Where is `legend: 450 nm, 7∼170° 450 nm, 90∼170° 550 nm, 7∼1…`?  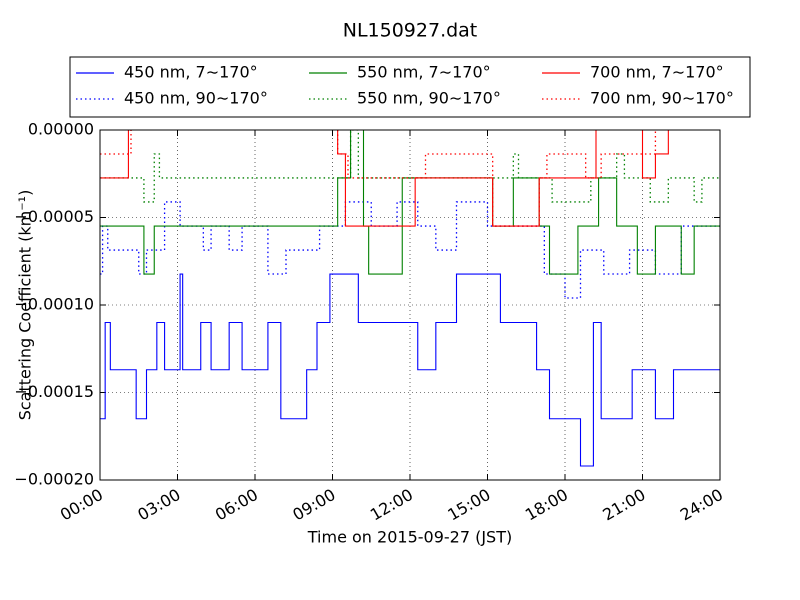
legend: 450 nm, 7∼170° 450 nm, 90∼170° 550 nm, 7∼1… is located at coordinates (410, 87).